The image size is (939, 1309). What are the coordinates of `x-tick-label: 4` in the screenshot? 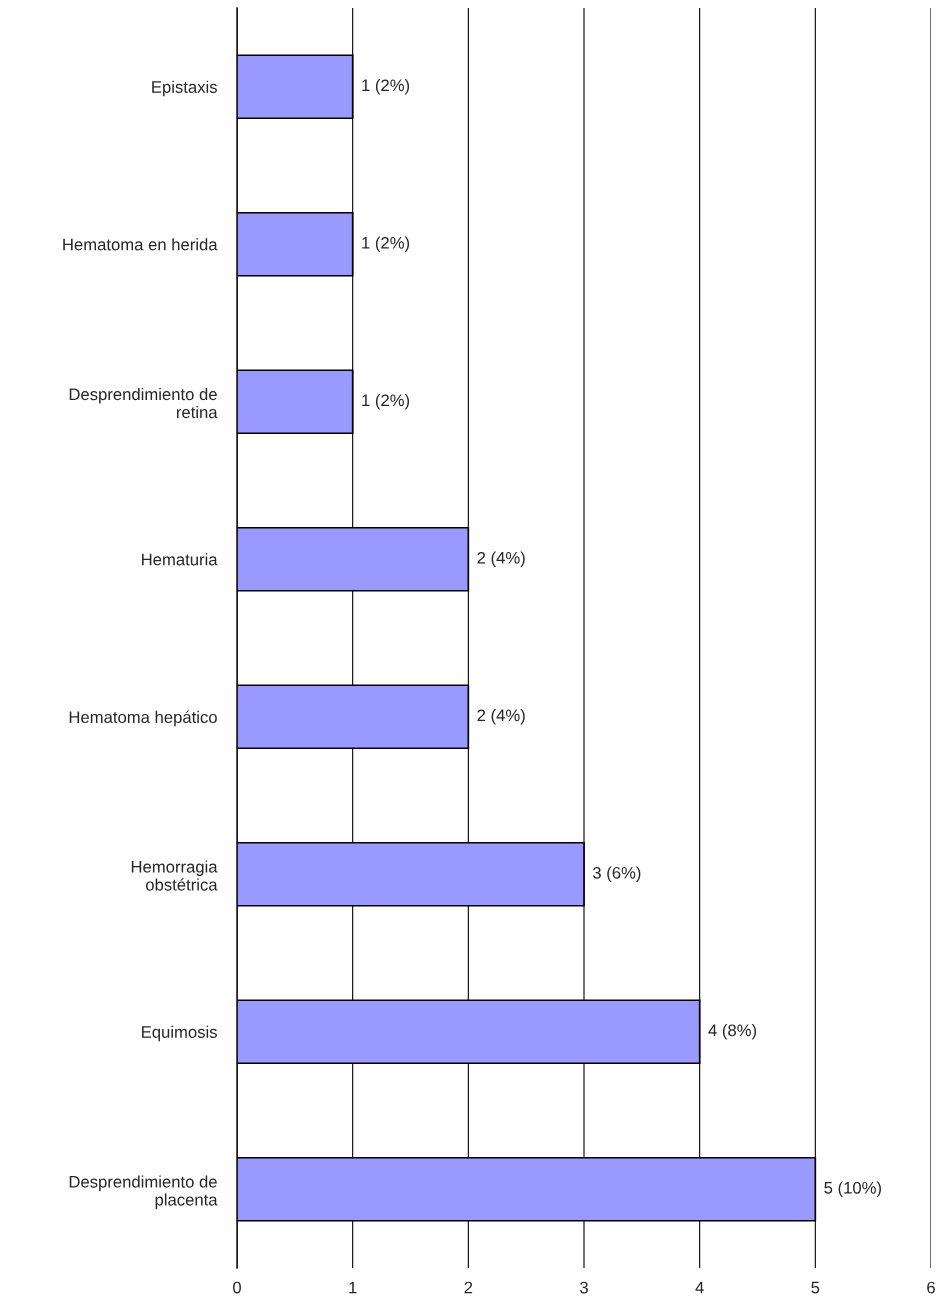 It's located at (699, 1287).